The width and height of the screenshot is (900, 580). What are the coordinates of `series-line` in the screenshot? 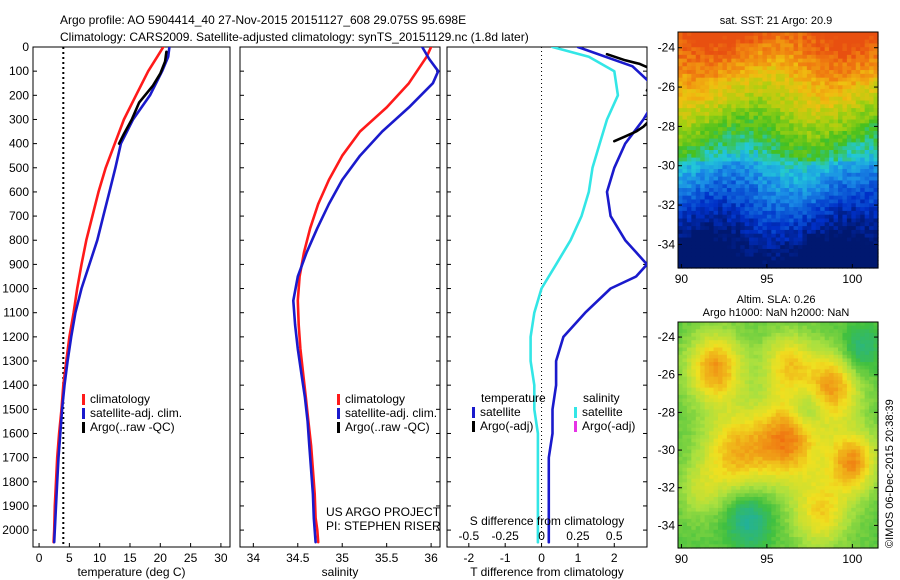 It's located at (629, 132).